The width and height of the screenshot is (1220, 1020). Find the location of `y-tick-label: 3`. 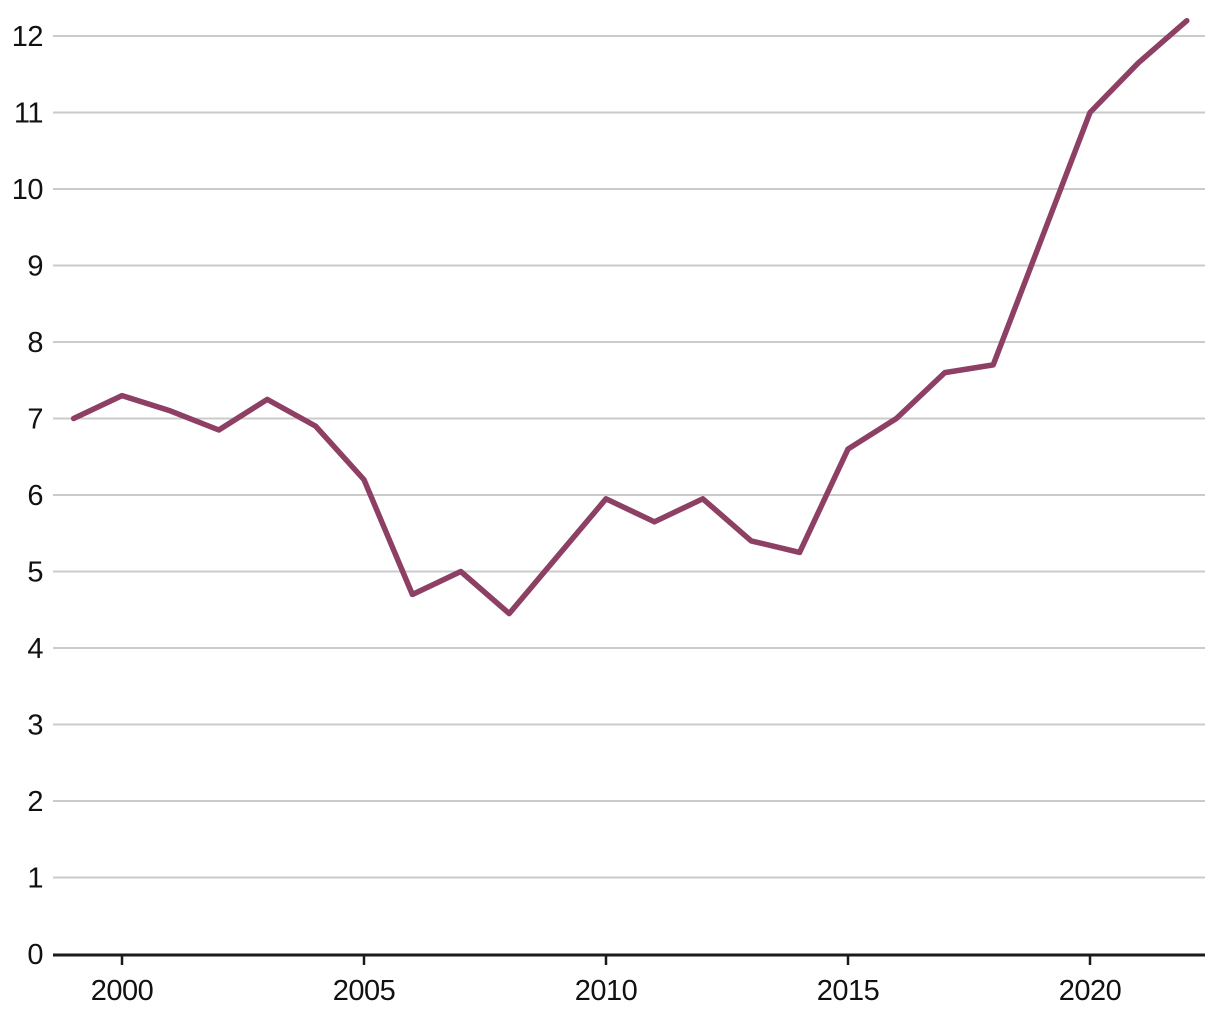

y-tick-label: 3 is located at coordinates (35, 726).